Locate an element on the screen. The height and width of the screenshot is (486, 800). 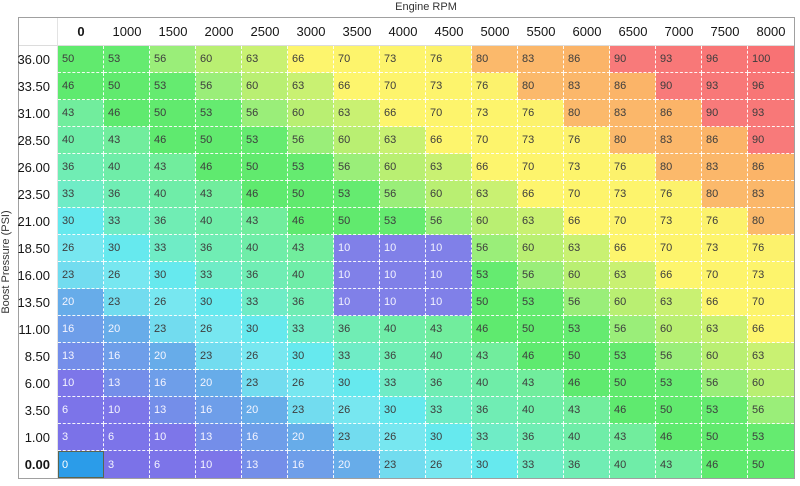
grid-cell: 10 is located at coordinates (81, 383).